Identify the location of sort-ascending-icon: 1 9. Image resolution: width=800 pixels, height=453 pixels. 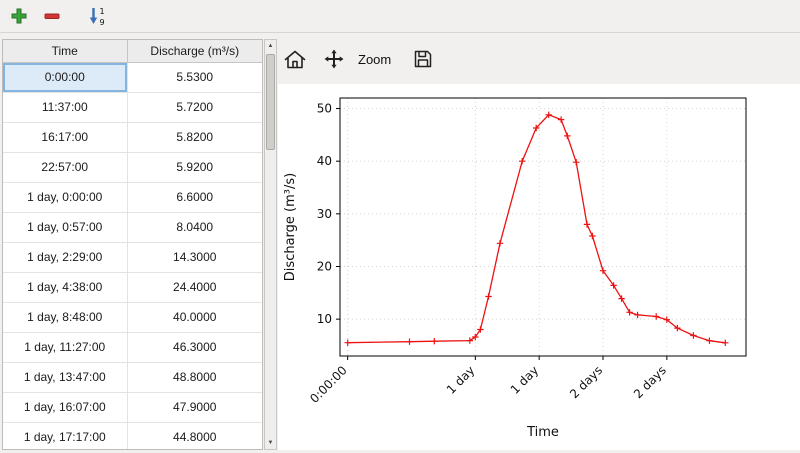
(97, 16).